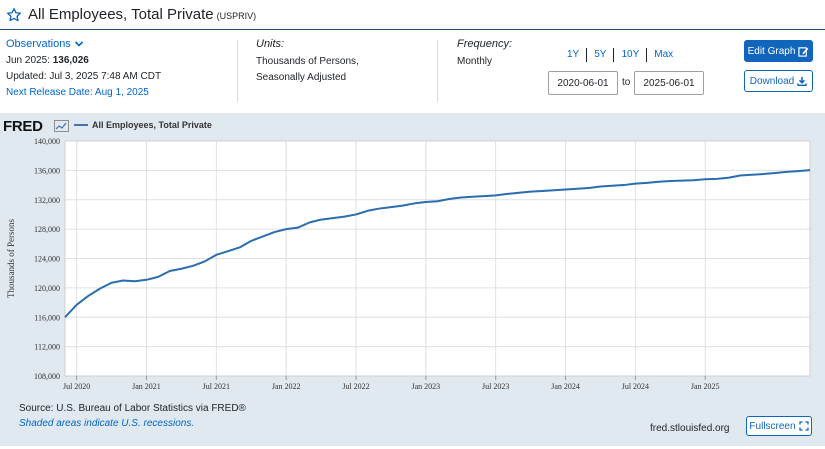  I want to click on updated-text: Updated: Jul 3, 2025 7:48 AM CDT, so click(84, 76).